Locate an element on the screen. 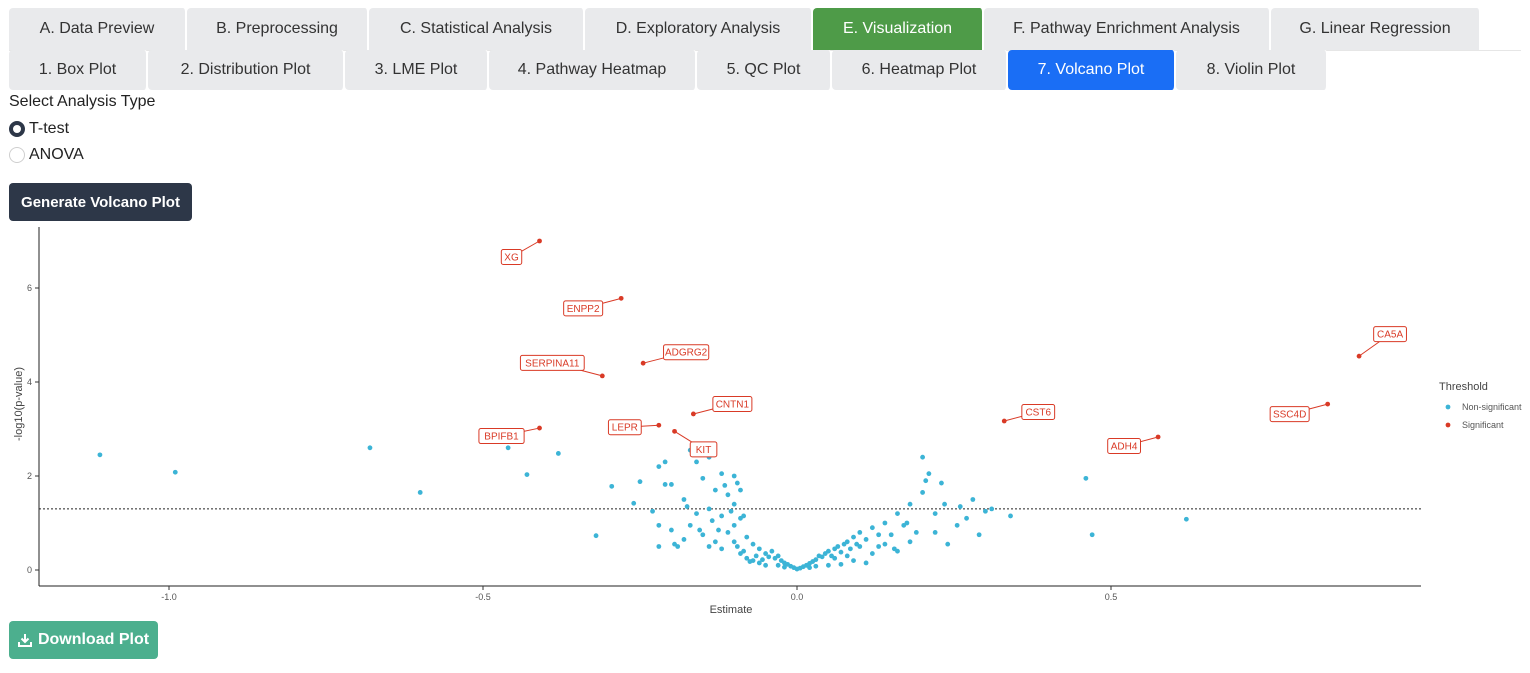  subtab-distribution-plot: 2. Distribution Plot is located at coordinates (246, 70).